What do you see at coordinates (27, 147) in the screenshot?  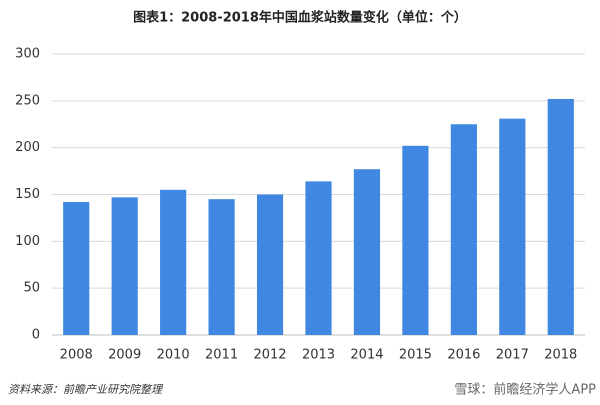 I see `y-tick-label: 200` at bounding box center [27, 147].